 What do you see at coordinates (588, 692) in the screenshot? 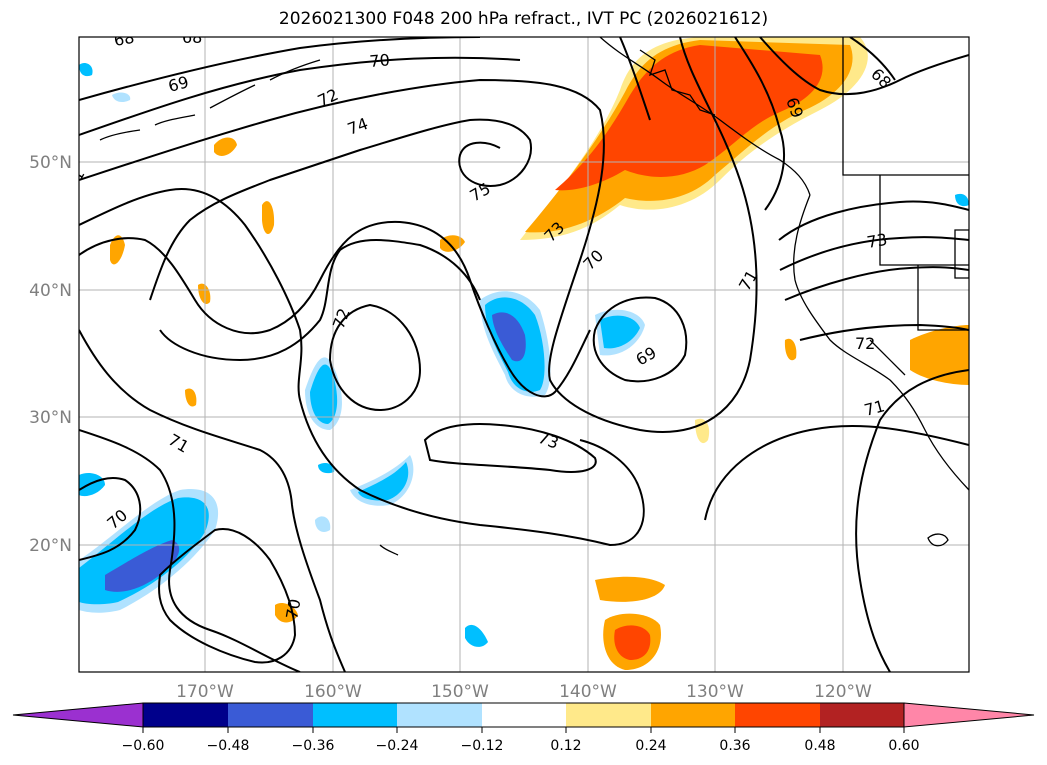
I see `lon-label-140w: 140°W` at bounding box center [588, 692].